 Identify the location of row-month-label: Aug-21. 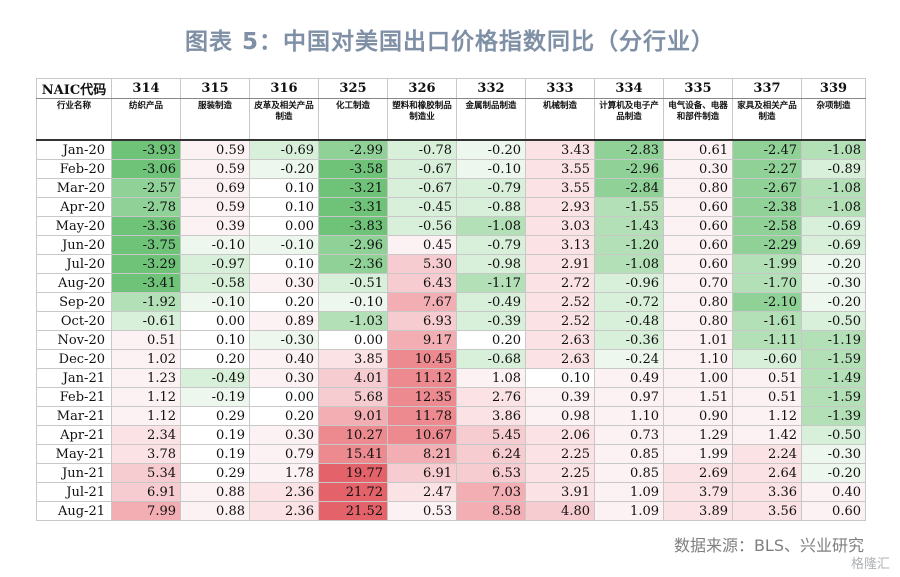
(74, 511).